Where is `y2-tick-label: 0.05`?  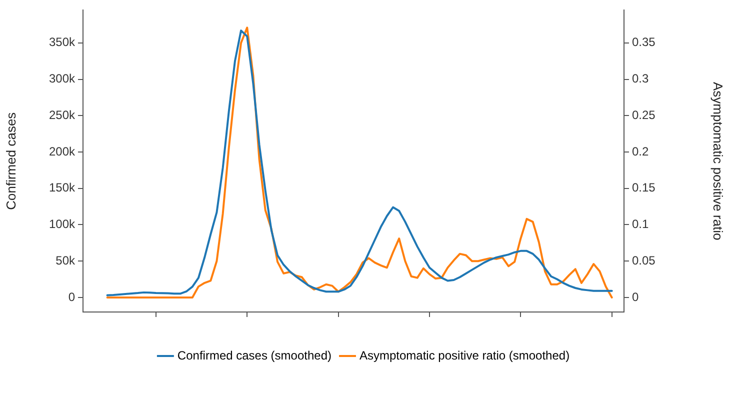 y2-tick-label: 0.05 is located at coordinates (644, 260).